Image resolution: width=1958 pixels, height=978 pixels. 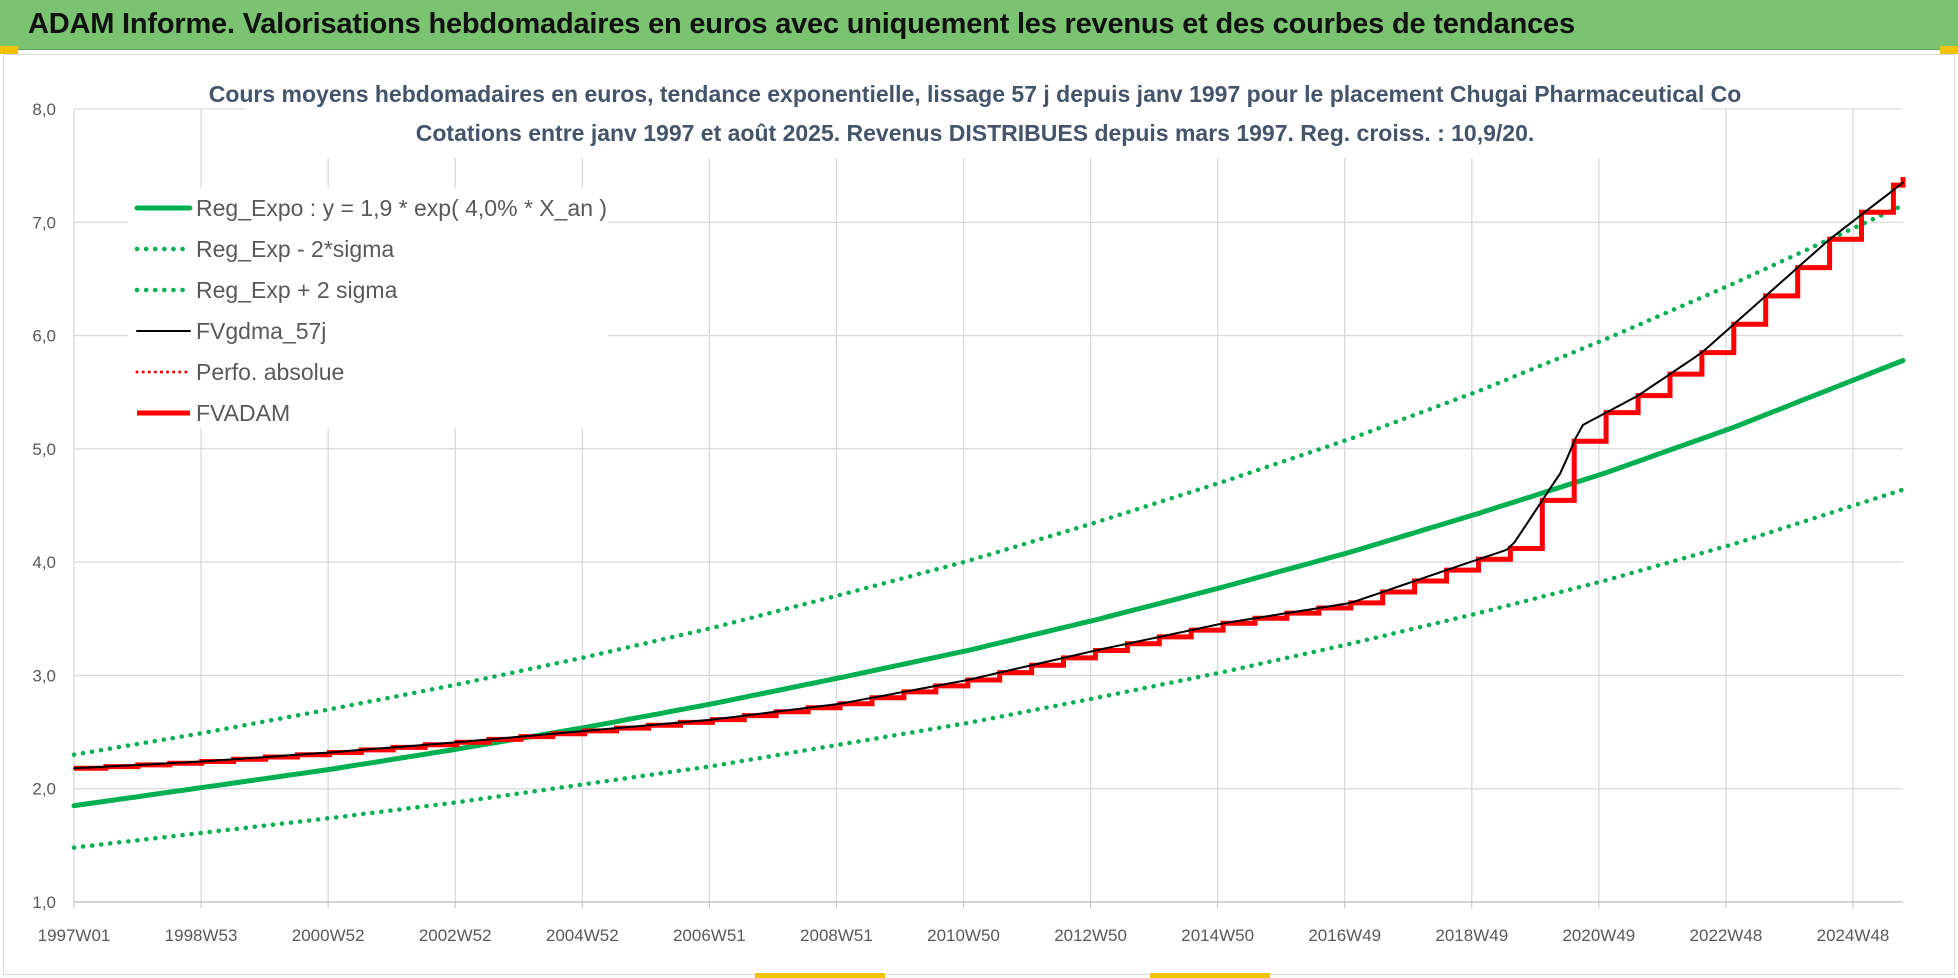 I want to click on x-tick-label: 2020W49, so click(x=1598, y=935).